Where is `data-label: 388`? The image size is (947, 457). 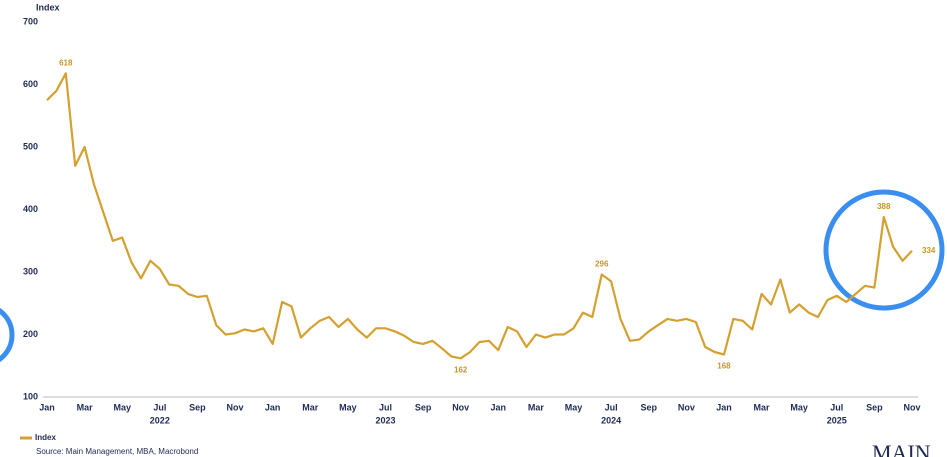
data-label: 388 is located at coordinates (884, 206).